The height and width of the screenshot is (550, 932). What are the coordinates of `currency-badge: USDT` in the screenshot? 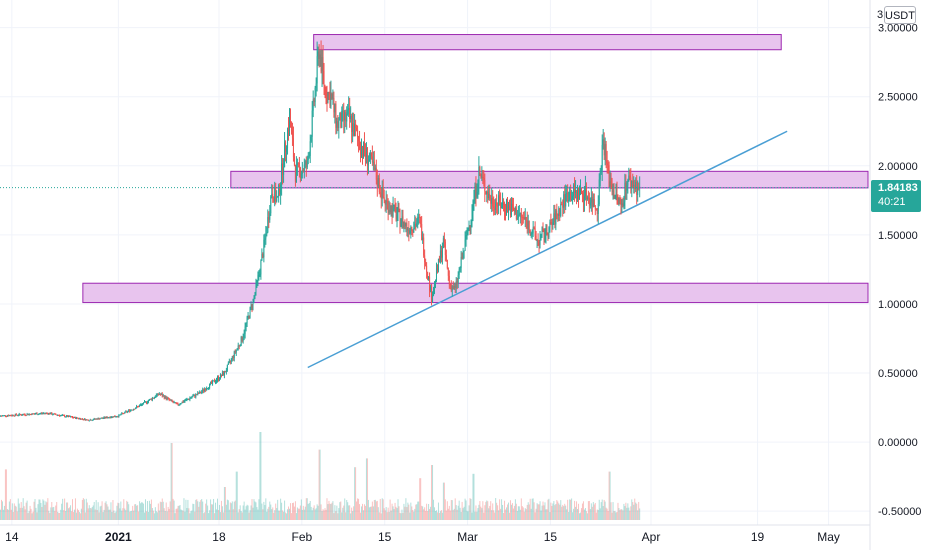 It's located at (900, 15).